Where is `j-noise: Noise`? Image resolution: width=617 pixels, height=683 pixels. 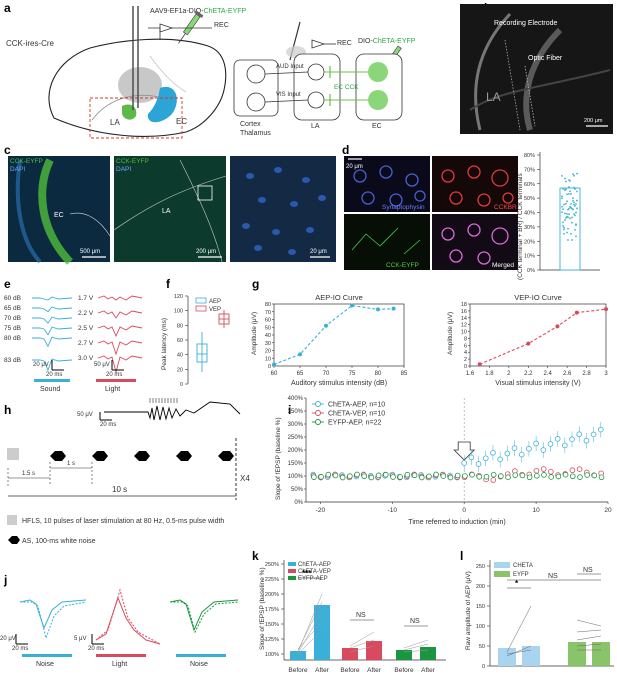 j-noise: Noise is located at coordinates (45, 664).